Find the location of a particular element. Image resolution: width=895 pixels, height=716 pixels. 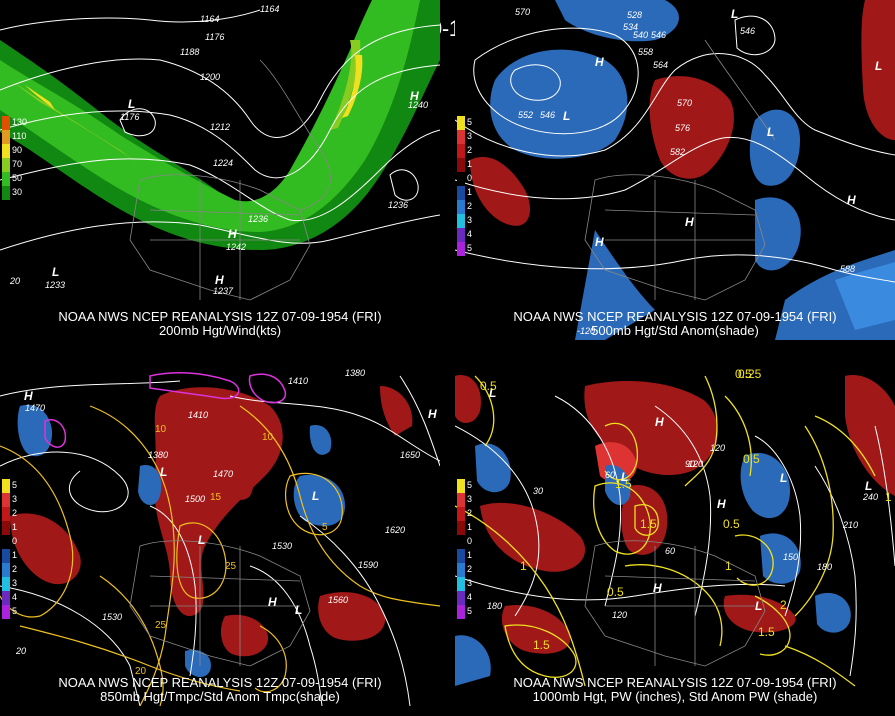

svg-text: 240 is located at coordinates (870, 497).